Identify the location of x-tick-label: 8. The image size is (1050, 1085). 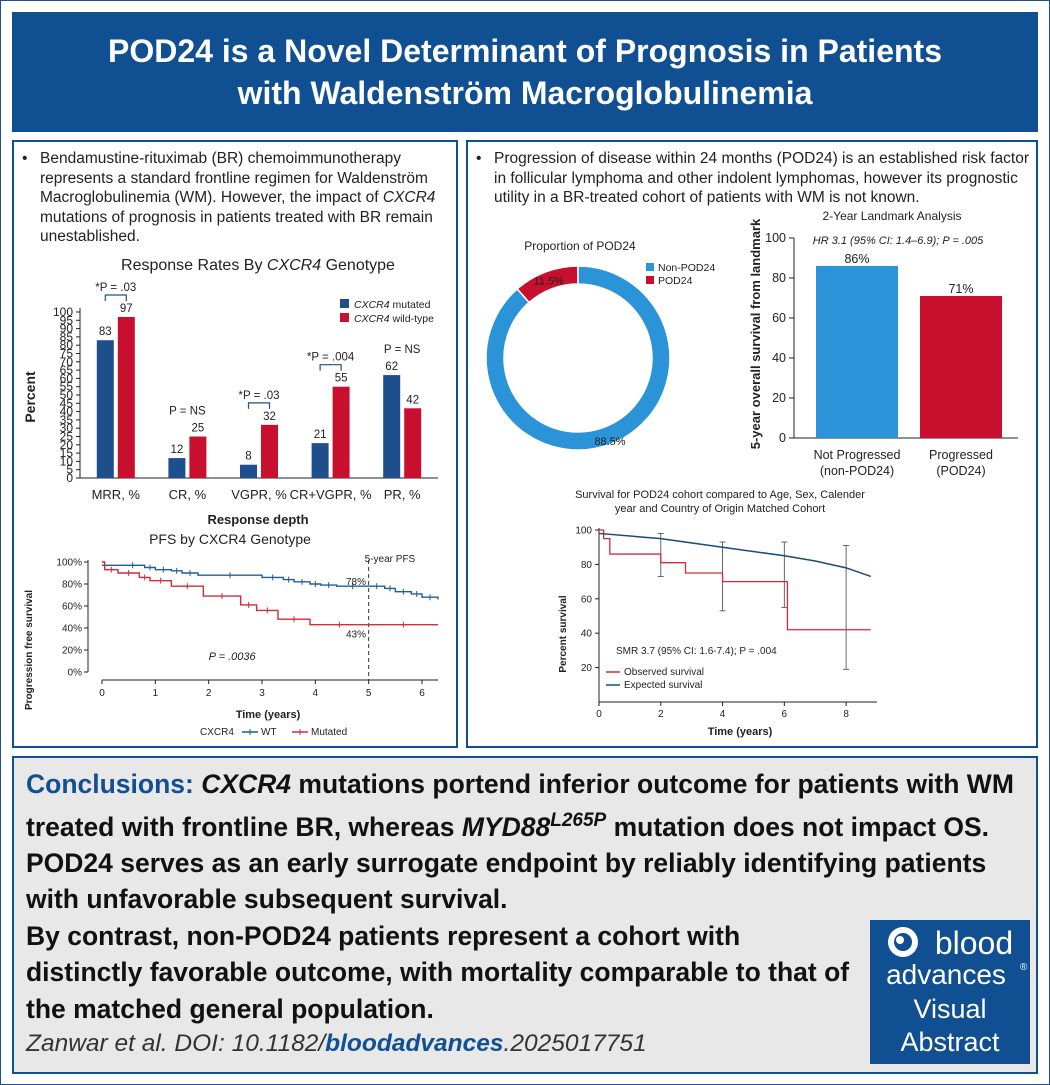
(846, 714).